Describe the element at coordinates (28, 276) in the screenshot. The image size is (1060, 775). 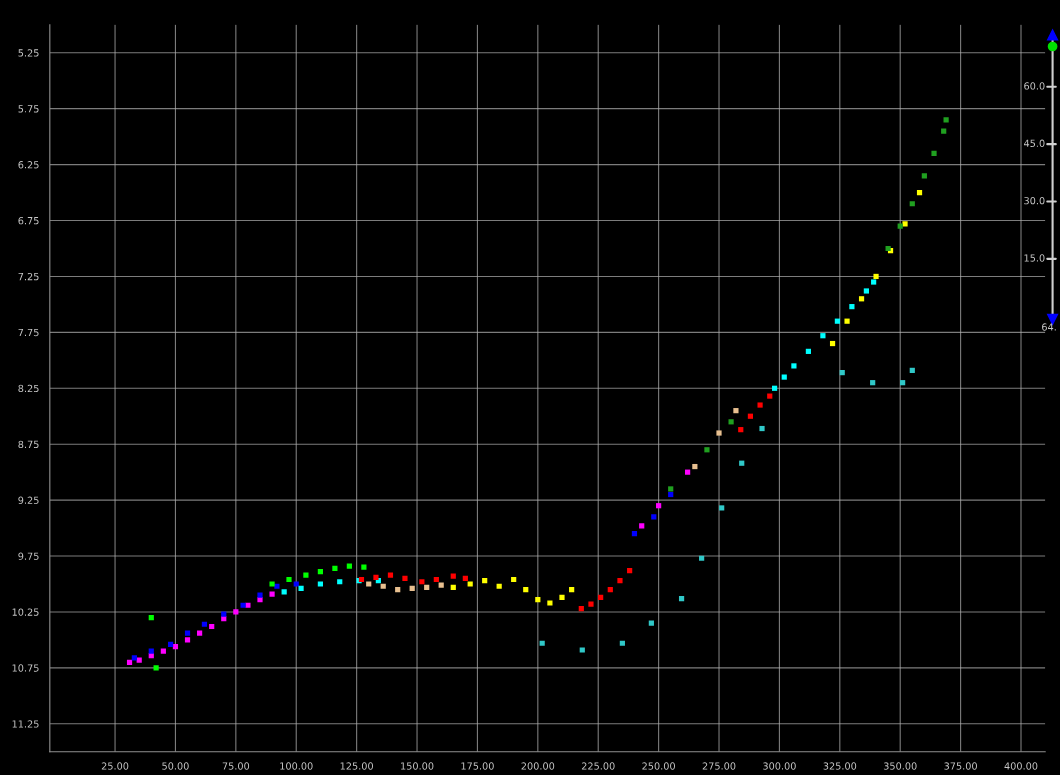
I see `y-tick-label: 7.25` at that location.